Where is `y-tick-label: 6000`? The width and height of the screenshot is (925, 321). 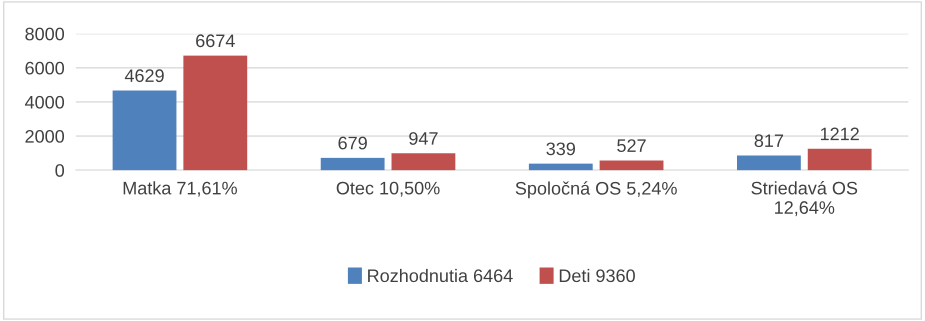 y-tick-label: 6000 is located at coordinates (44, 68).